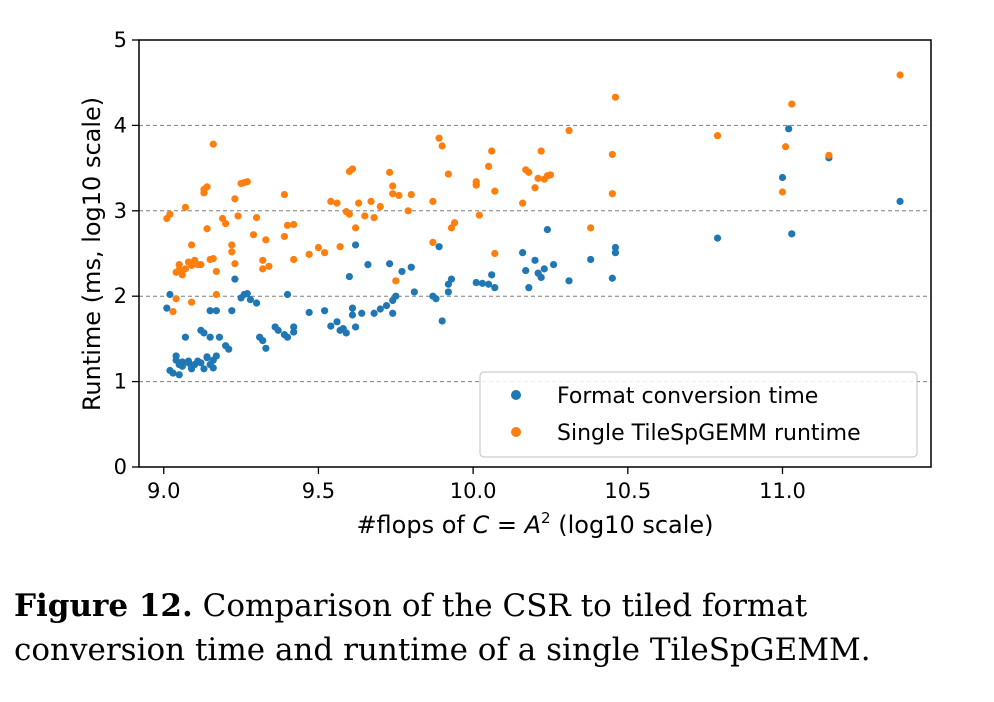 The width and height of the screenshot is (994, 702). I want to click on x-tick-label: 9.0, so click(163, 491).